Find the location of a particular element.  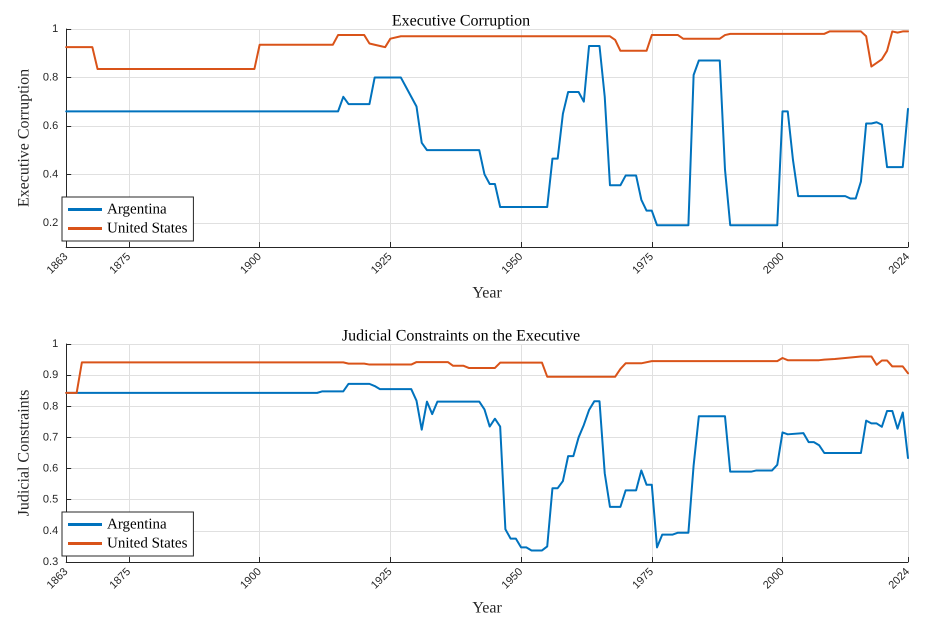

y-tick-label: 0.5 is located at coordinates (50, 500).